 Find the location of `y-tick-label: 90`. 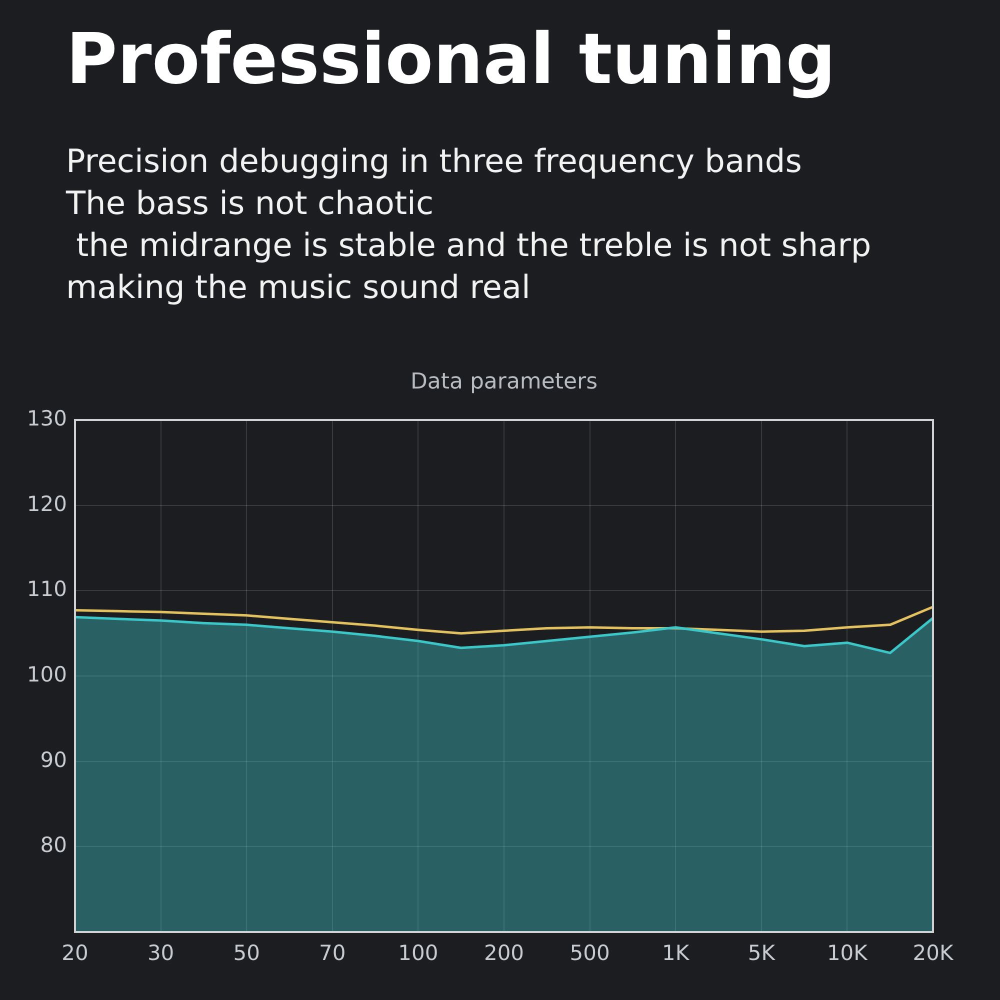

y-tick-label: 90 is located at coordinates (53, 760).